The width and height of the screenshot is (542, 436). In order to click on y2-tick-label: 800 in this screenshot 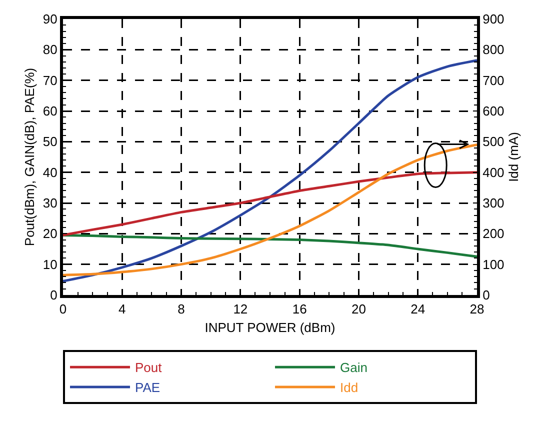, I will do `click(493, 50)`.